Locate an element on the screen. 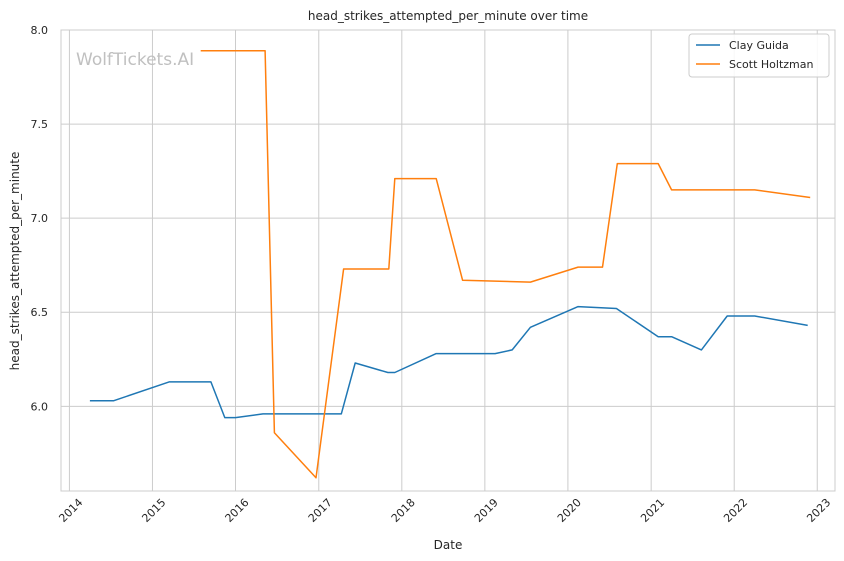 The image size is (844, 561). y-axis-label: head_strikes_attempted_per_minute is located at coordinates (15, 261).